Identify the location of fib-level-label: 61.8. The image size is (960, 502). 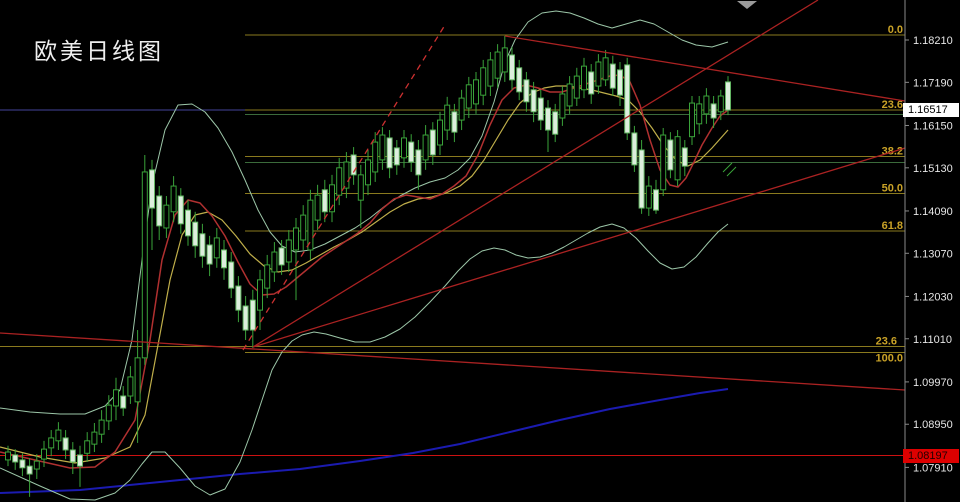
(892, 226).